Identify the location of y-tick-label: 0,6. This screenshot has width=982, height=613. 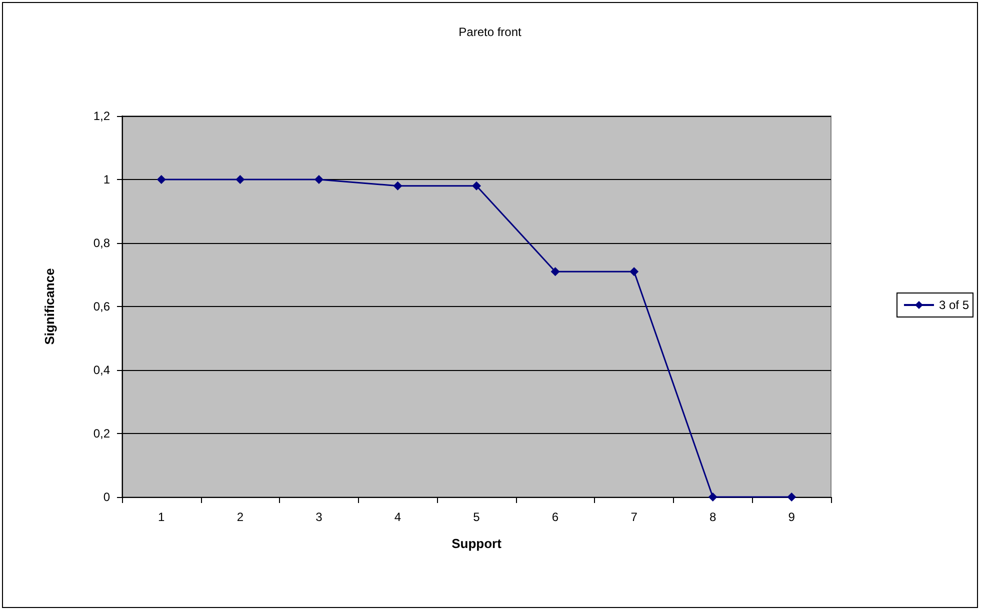
(101, 307).